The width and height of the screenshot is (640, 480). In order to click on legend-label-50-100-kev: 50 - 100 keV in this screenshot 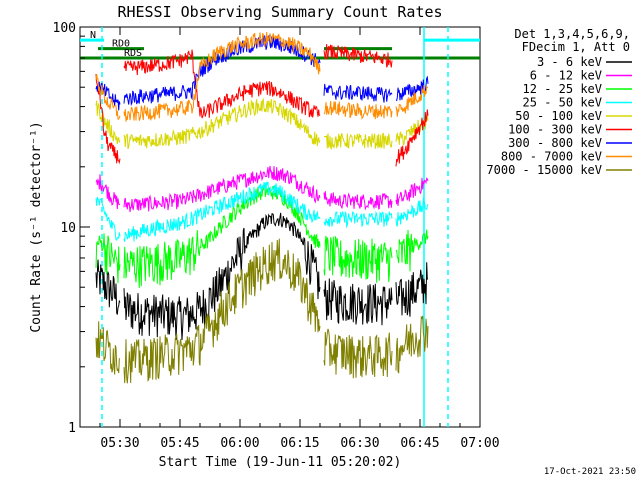, I will do `click(558, 116)`.